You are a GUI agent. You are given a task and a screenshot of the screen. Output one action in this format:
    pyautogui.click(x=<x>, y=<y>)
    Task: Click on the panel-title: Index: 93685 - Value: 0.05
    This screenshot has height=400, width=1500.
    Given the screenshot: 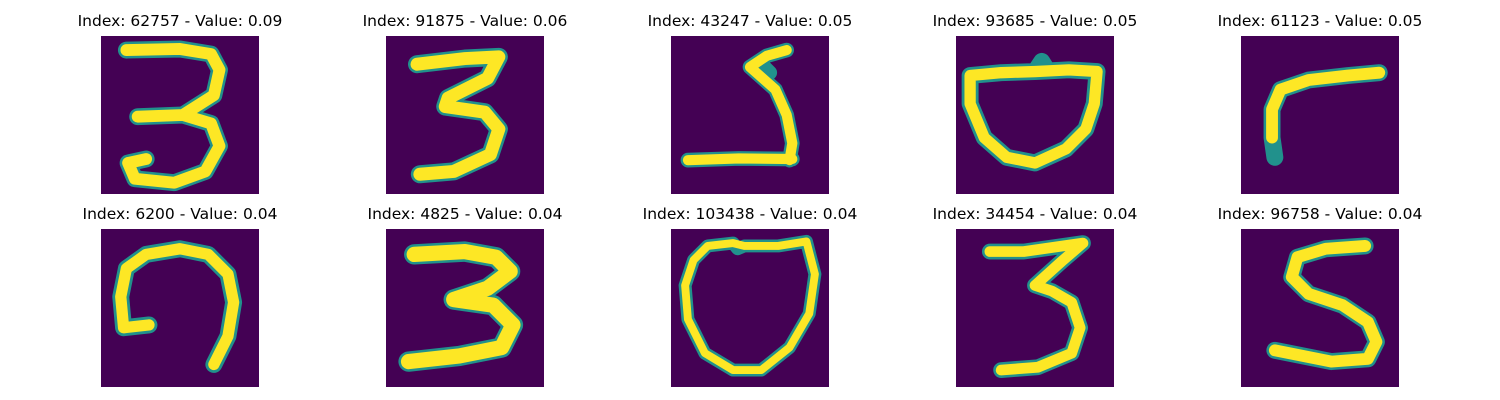 What is the action you would take?
    pyautogui.click(x=1035, y=21)
    